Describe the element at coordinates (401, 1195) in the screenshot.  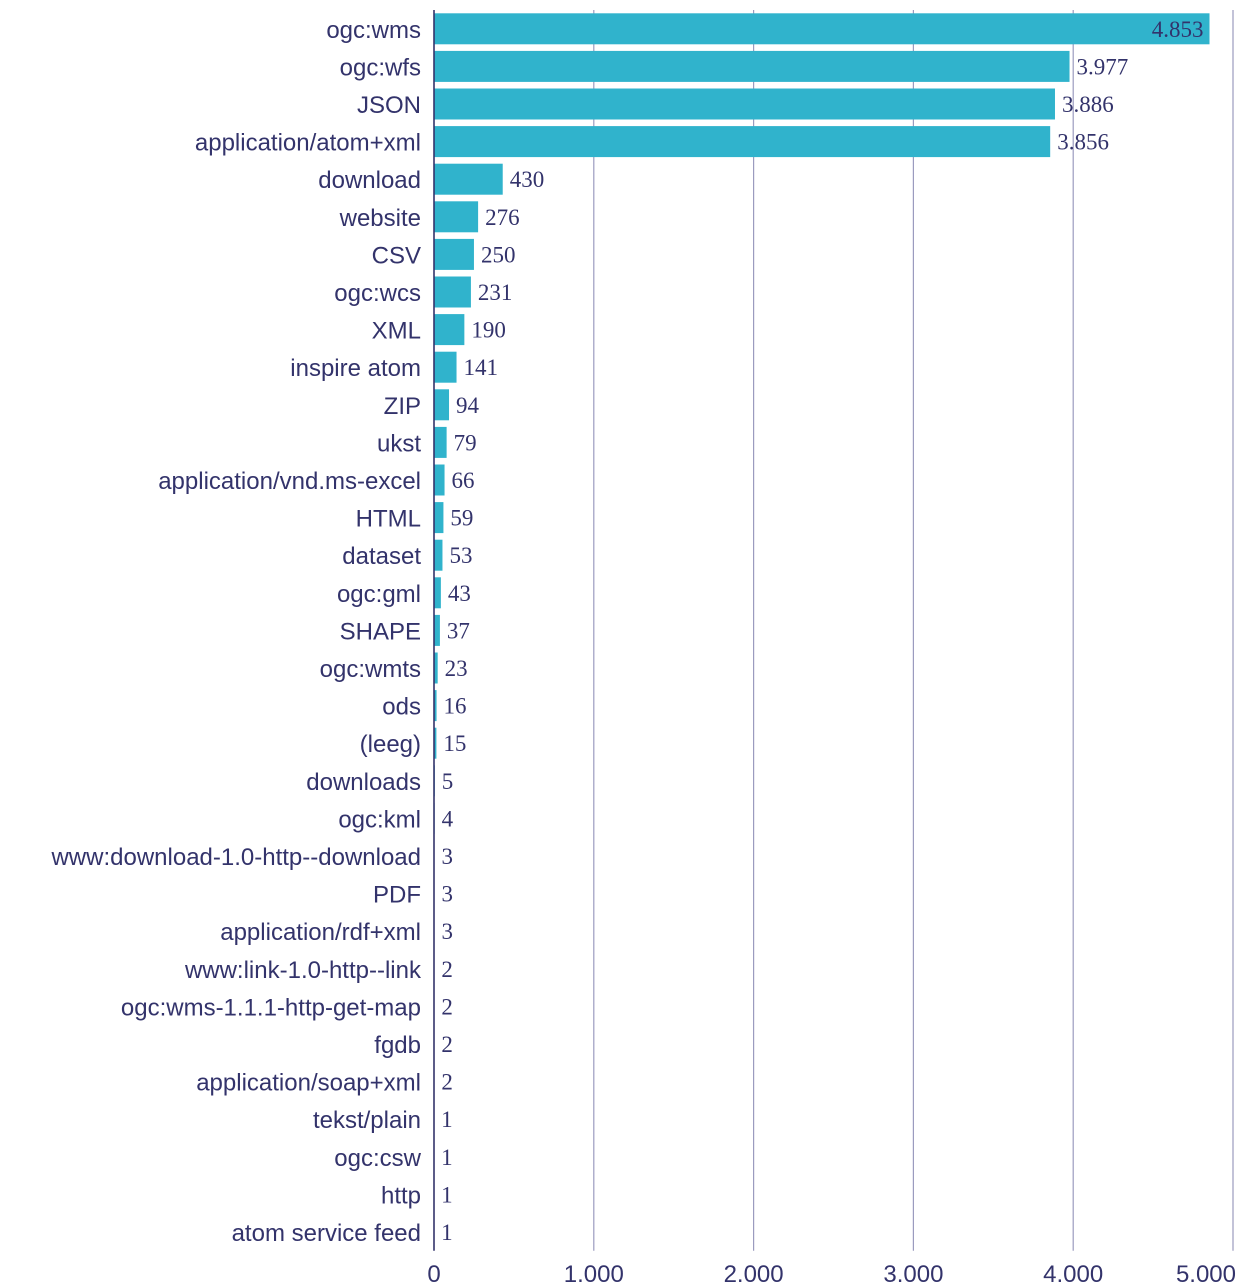
I see `category-label: http` at that location.